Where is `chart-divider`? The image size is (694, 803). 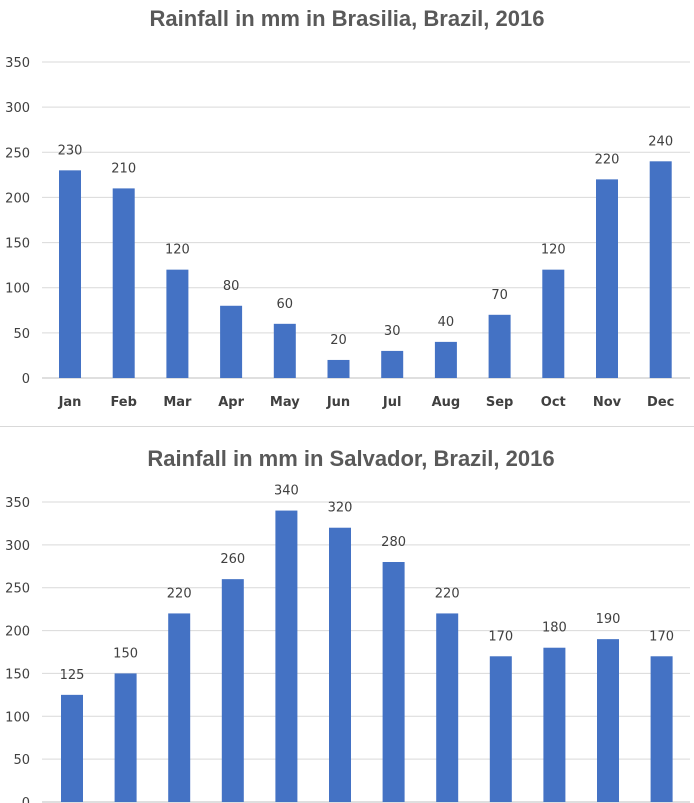 chart-divider is located at coordinates (347, 426).